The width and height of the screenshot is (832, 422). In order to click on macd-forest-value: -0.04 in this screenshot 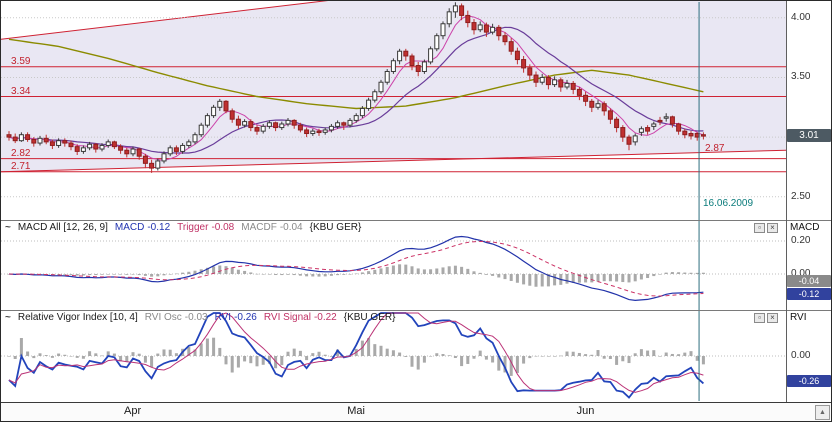, I will do `click(291, 227)`.